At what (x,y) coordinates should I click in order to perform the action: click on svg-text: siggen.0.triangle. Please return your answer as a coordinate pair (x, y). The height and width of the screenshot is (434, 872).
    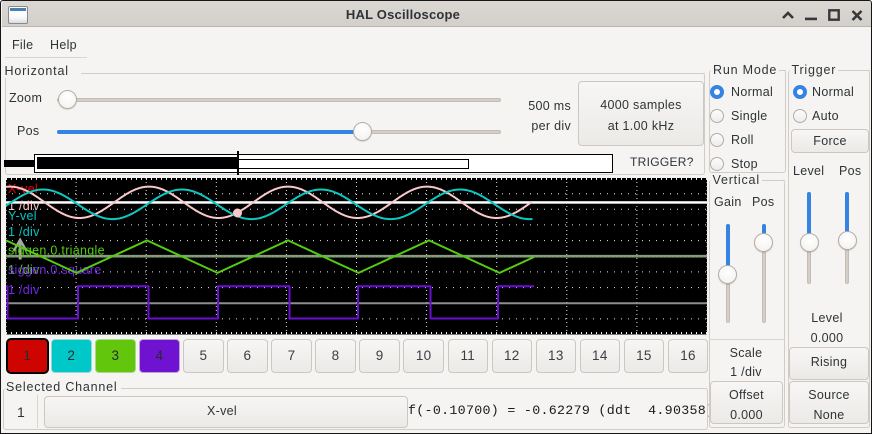
    Looking at the image, I should click on (56, 251).